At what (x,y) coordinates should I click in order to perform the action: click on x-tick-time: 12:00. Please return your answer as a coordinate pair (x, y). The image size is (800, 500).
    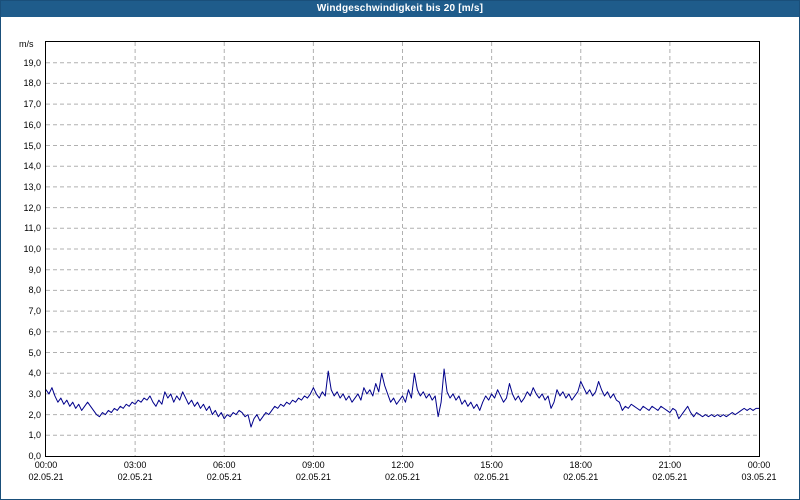
    Looking at the image, I should click on (402, 465).